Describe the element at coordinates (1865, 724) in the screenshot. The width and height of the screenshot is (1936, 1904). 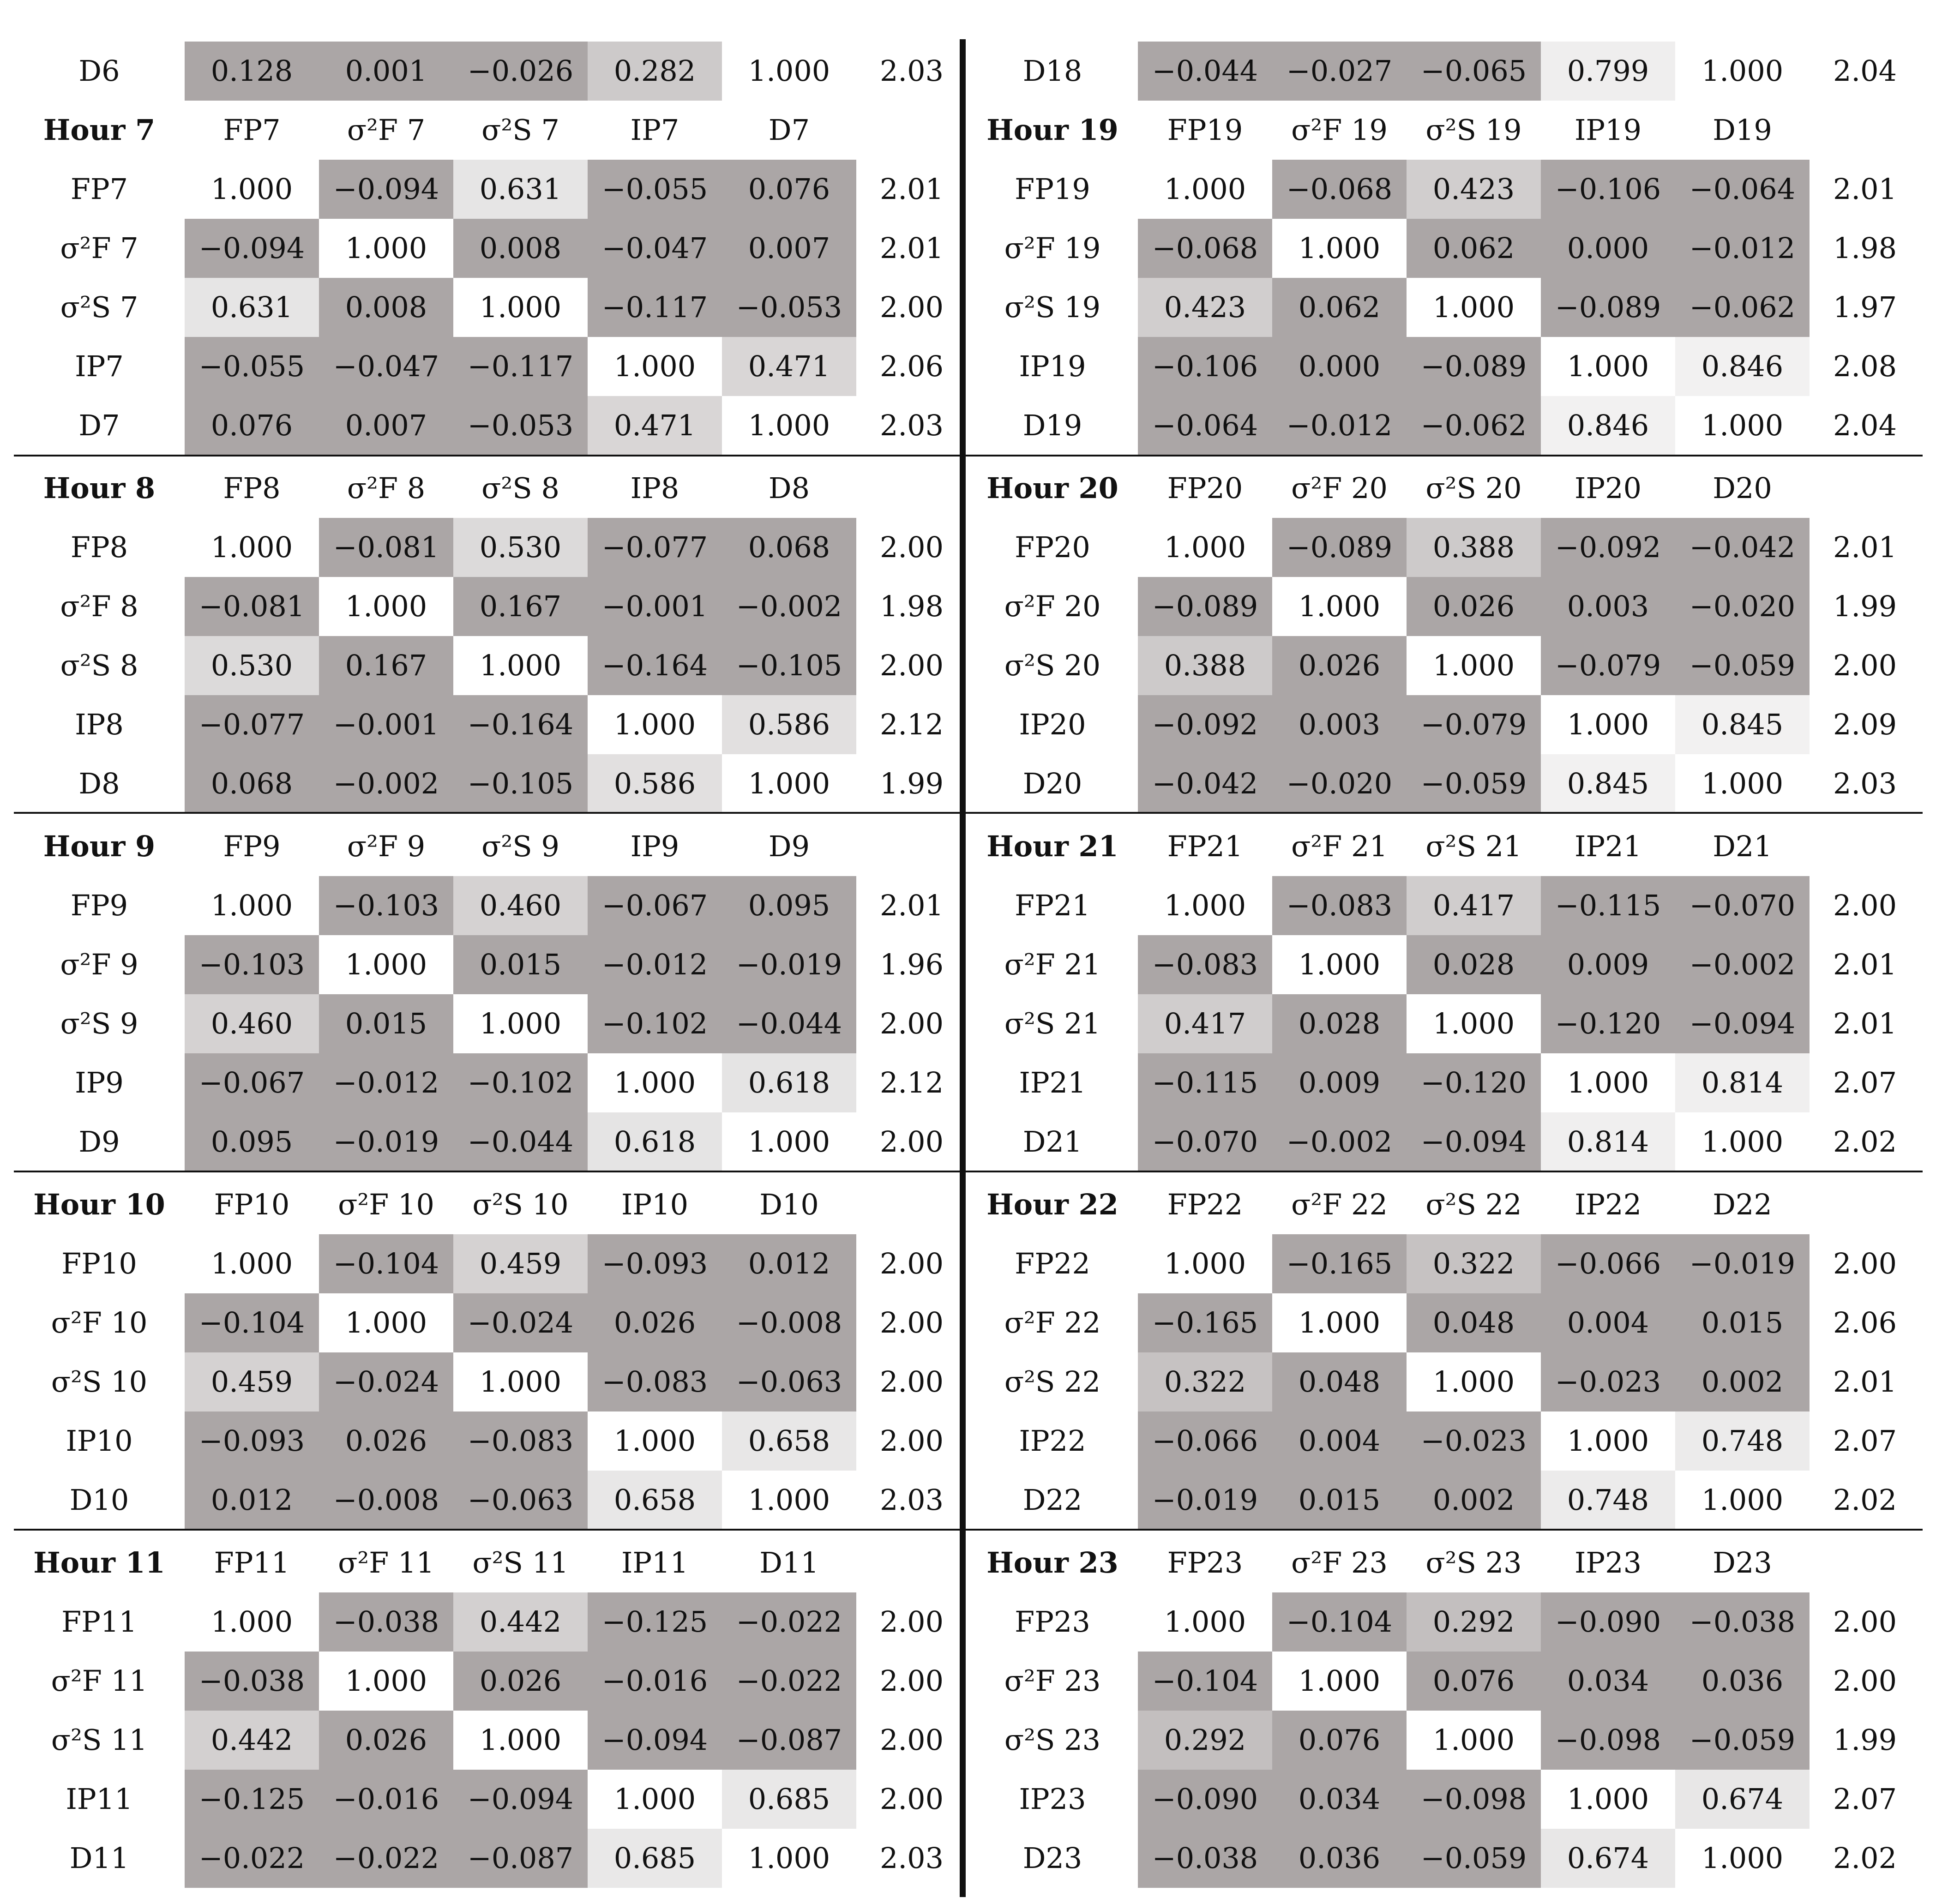
I see `row-statistic: 2.09` at that location.